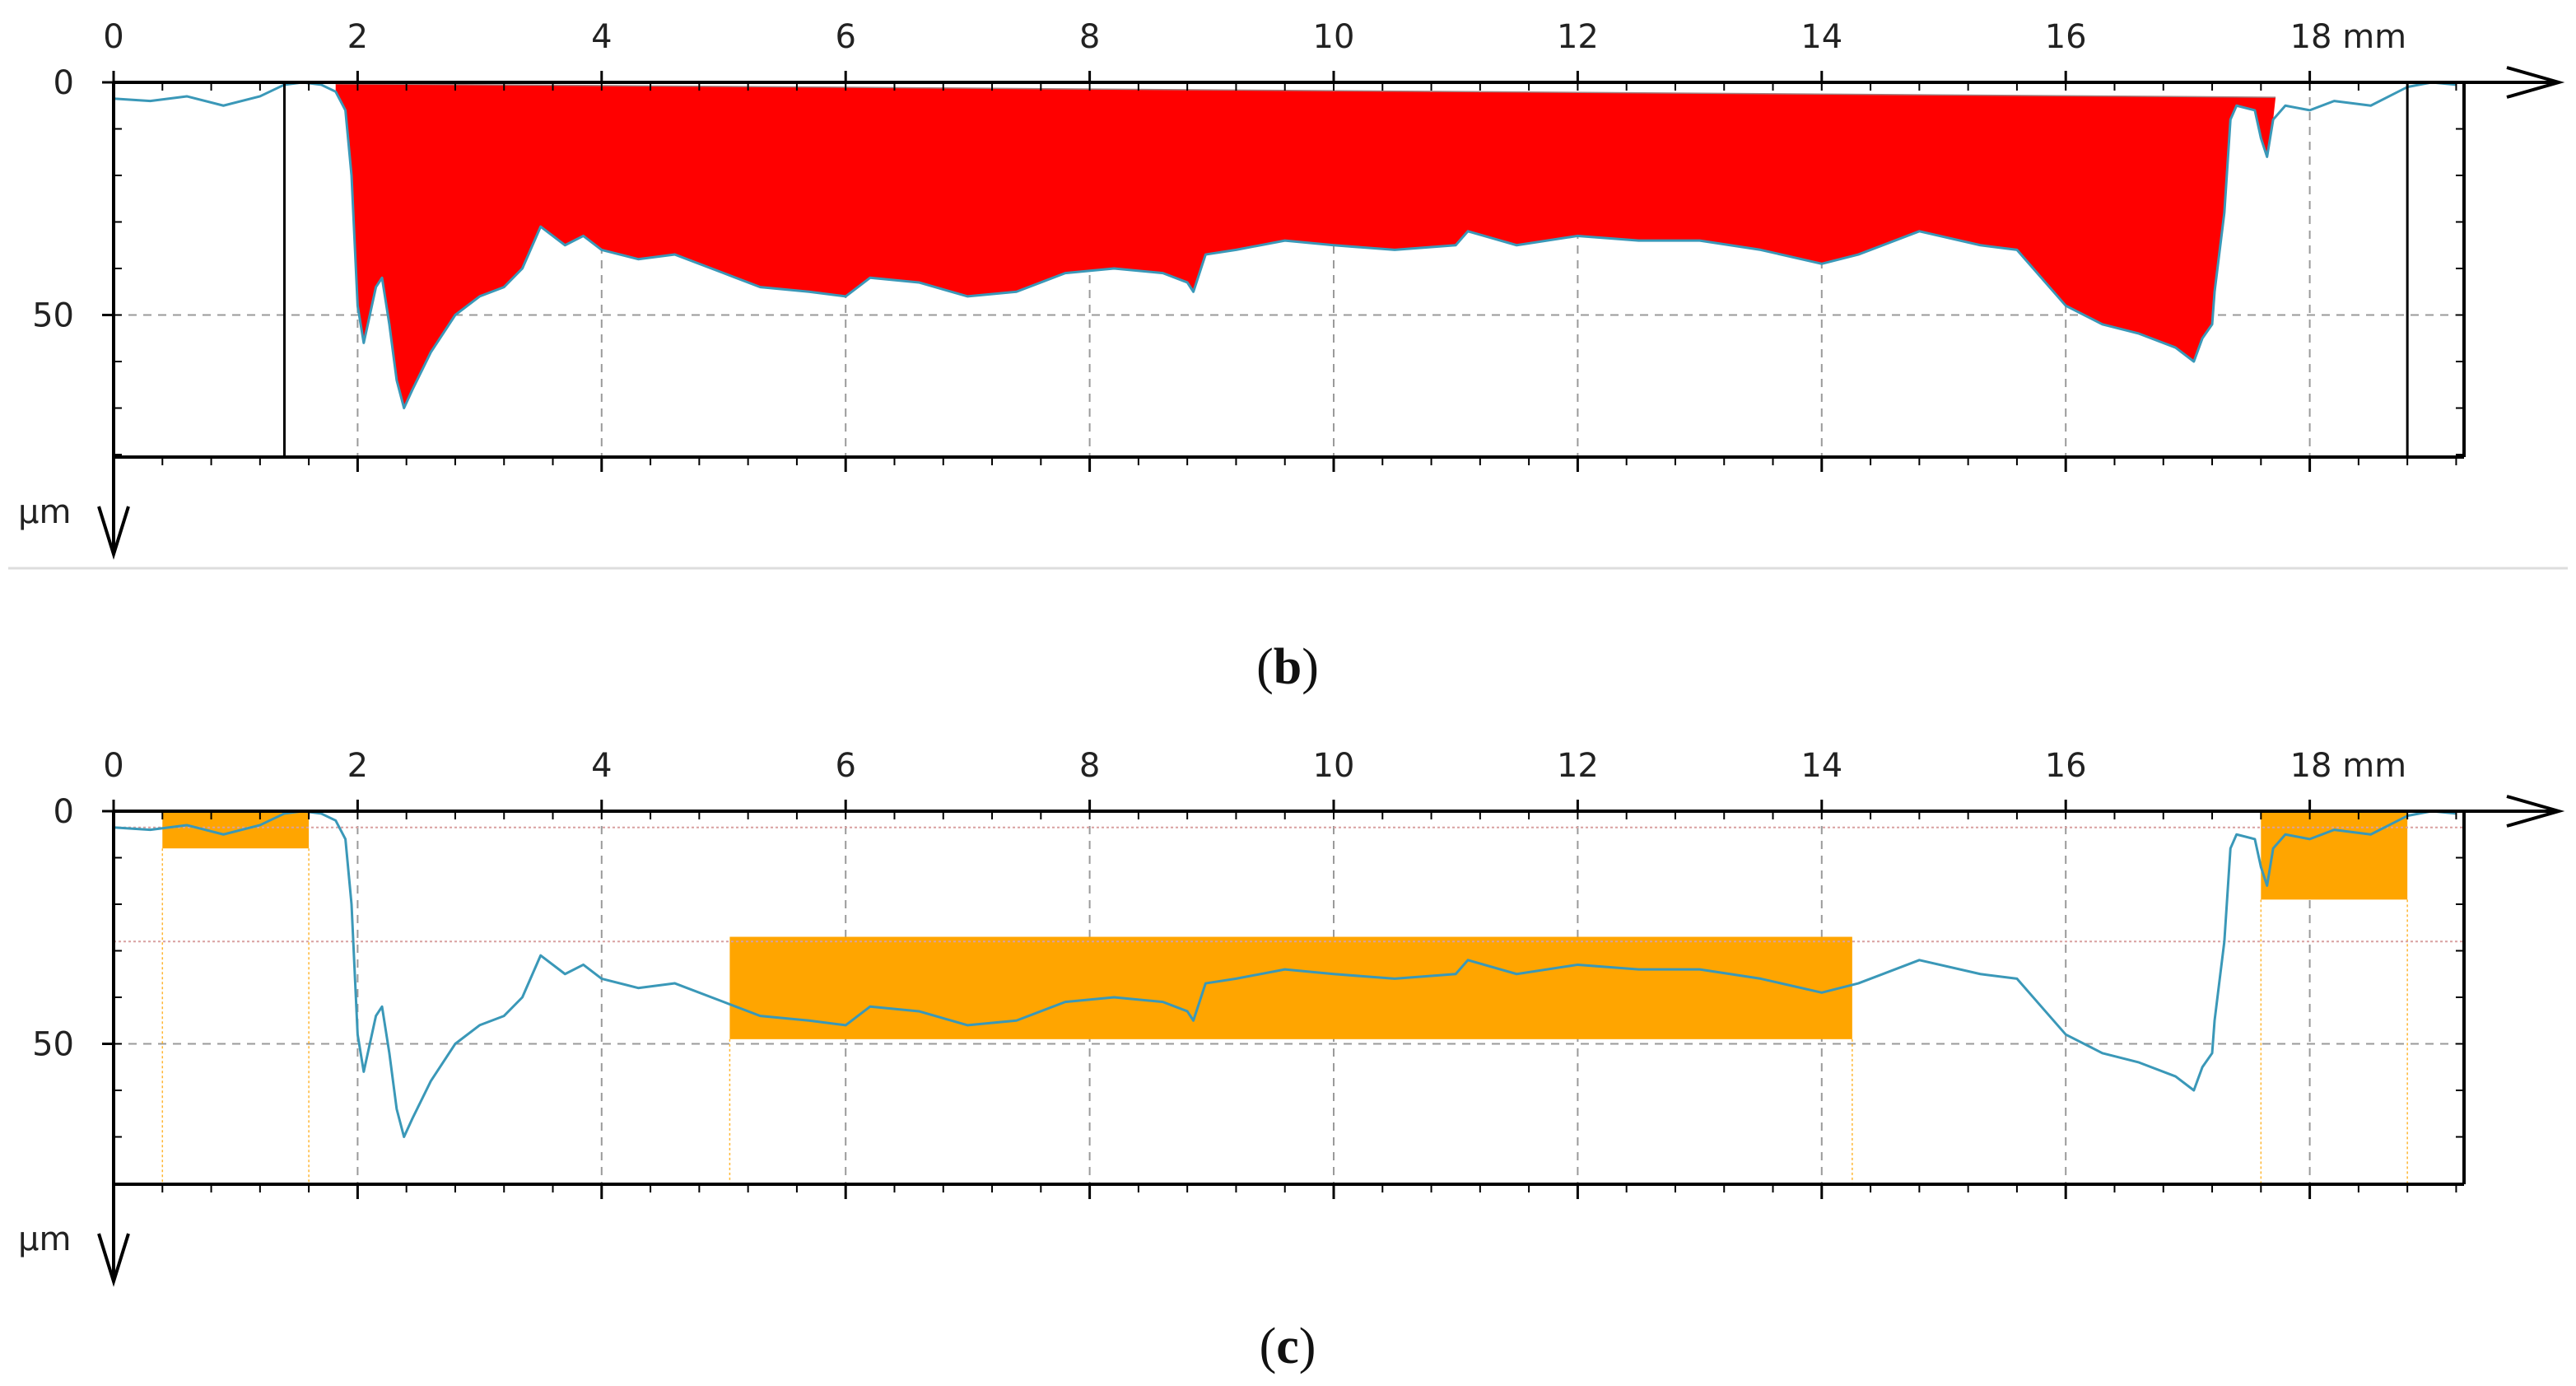 The width and height of the screenshot is (2576, 1386). Describe the element at coordinates (1268, 1346) in the screenshot. I see `caption-c-open: (` at that location.